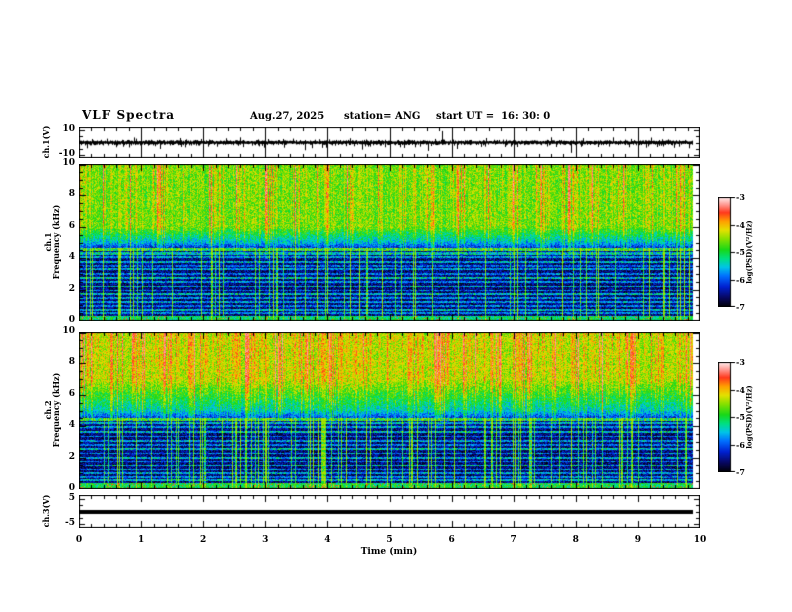 This screenshot has height=612, width=792. What do you see at coordinates (71, 497) in the screenshot?
I see `ch3v-ytick-label: 5` at bounding box center [71, 497].